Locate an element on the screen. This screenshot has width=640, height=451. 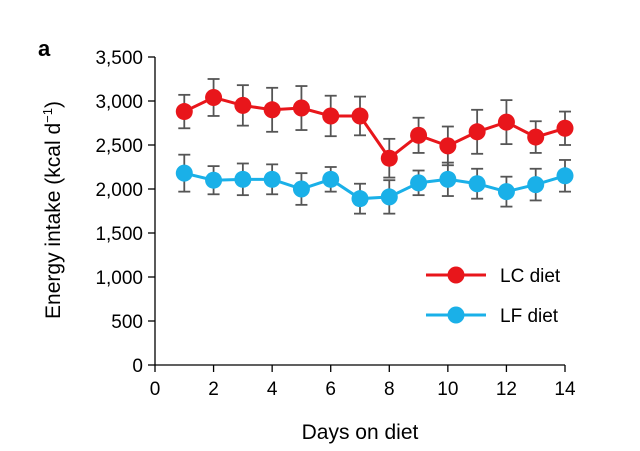
y-axis-title-end: ) is located at coordinates (53, 104).